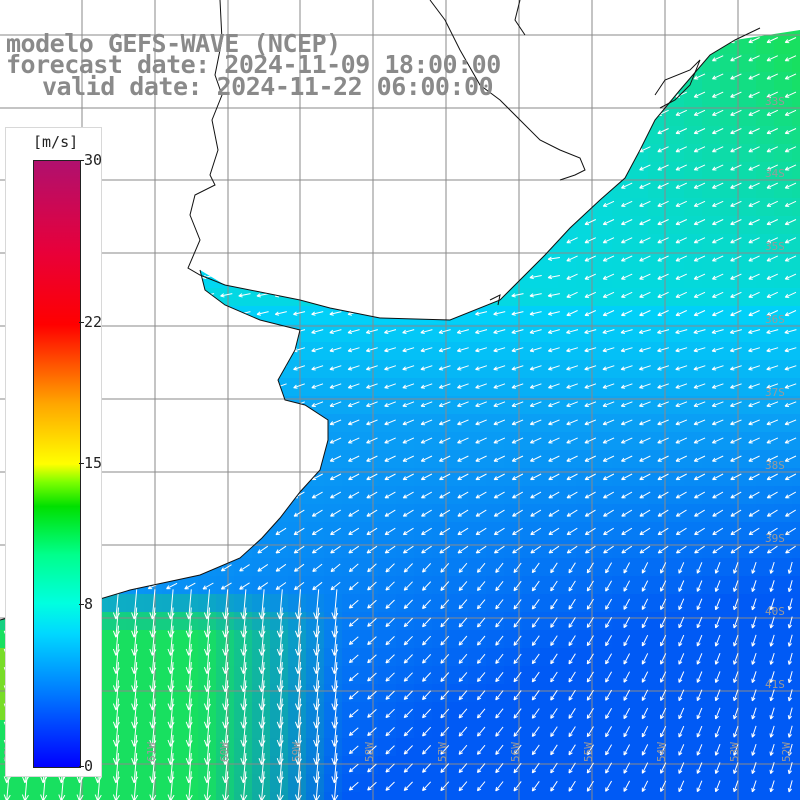 Image resolution: width=800 pixels, height=800 pixels. What do you see at coordinates (57, 464) in the screenshot?
I see `colorbar` at bounding box center [57, 464].